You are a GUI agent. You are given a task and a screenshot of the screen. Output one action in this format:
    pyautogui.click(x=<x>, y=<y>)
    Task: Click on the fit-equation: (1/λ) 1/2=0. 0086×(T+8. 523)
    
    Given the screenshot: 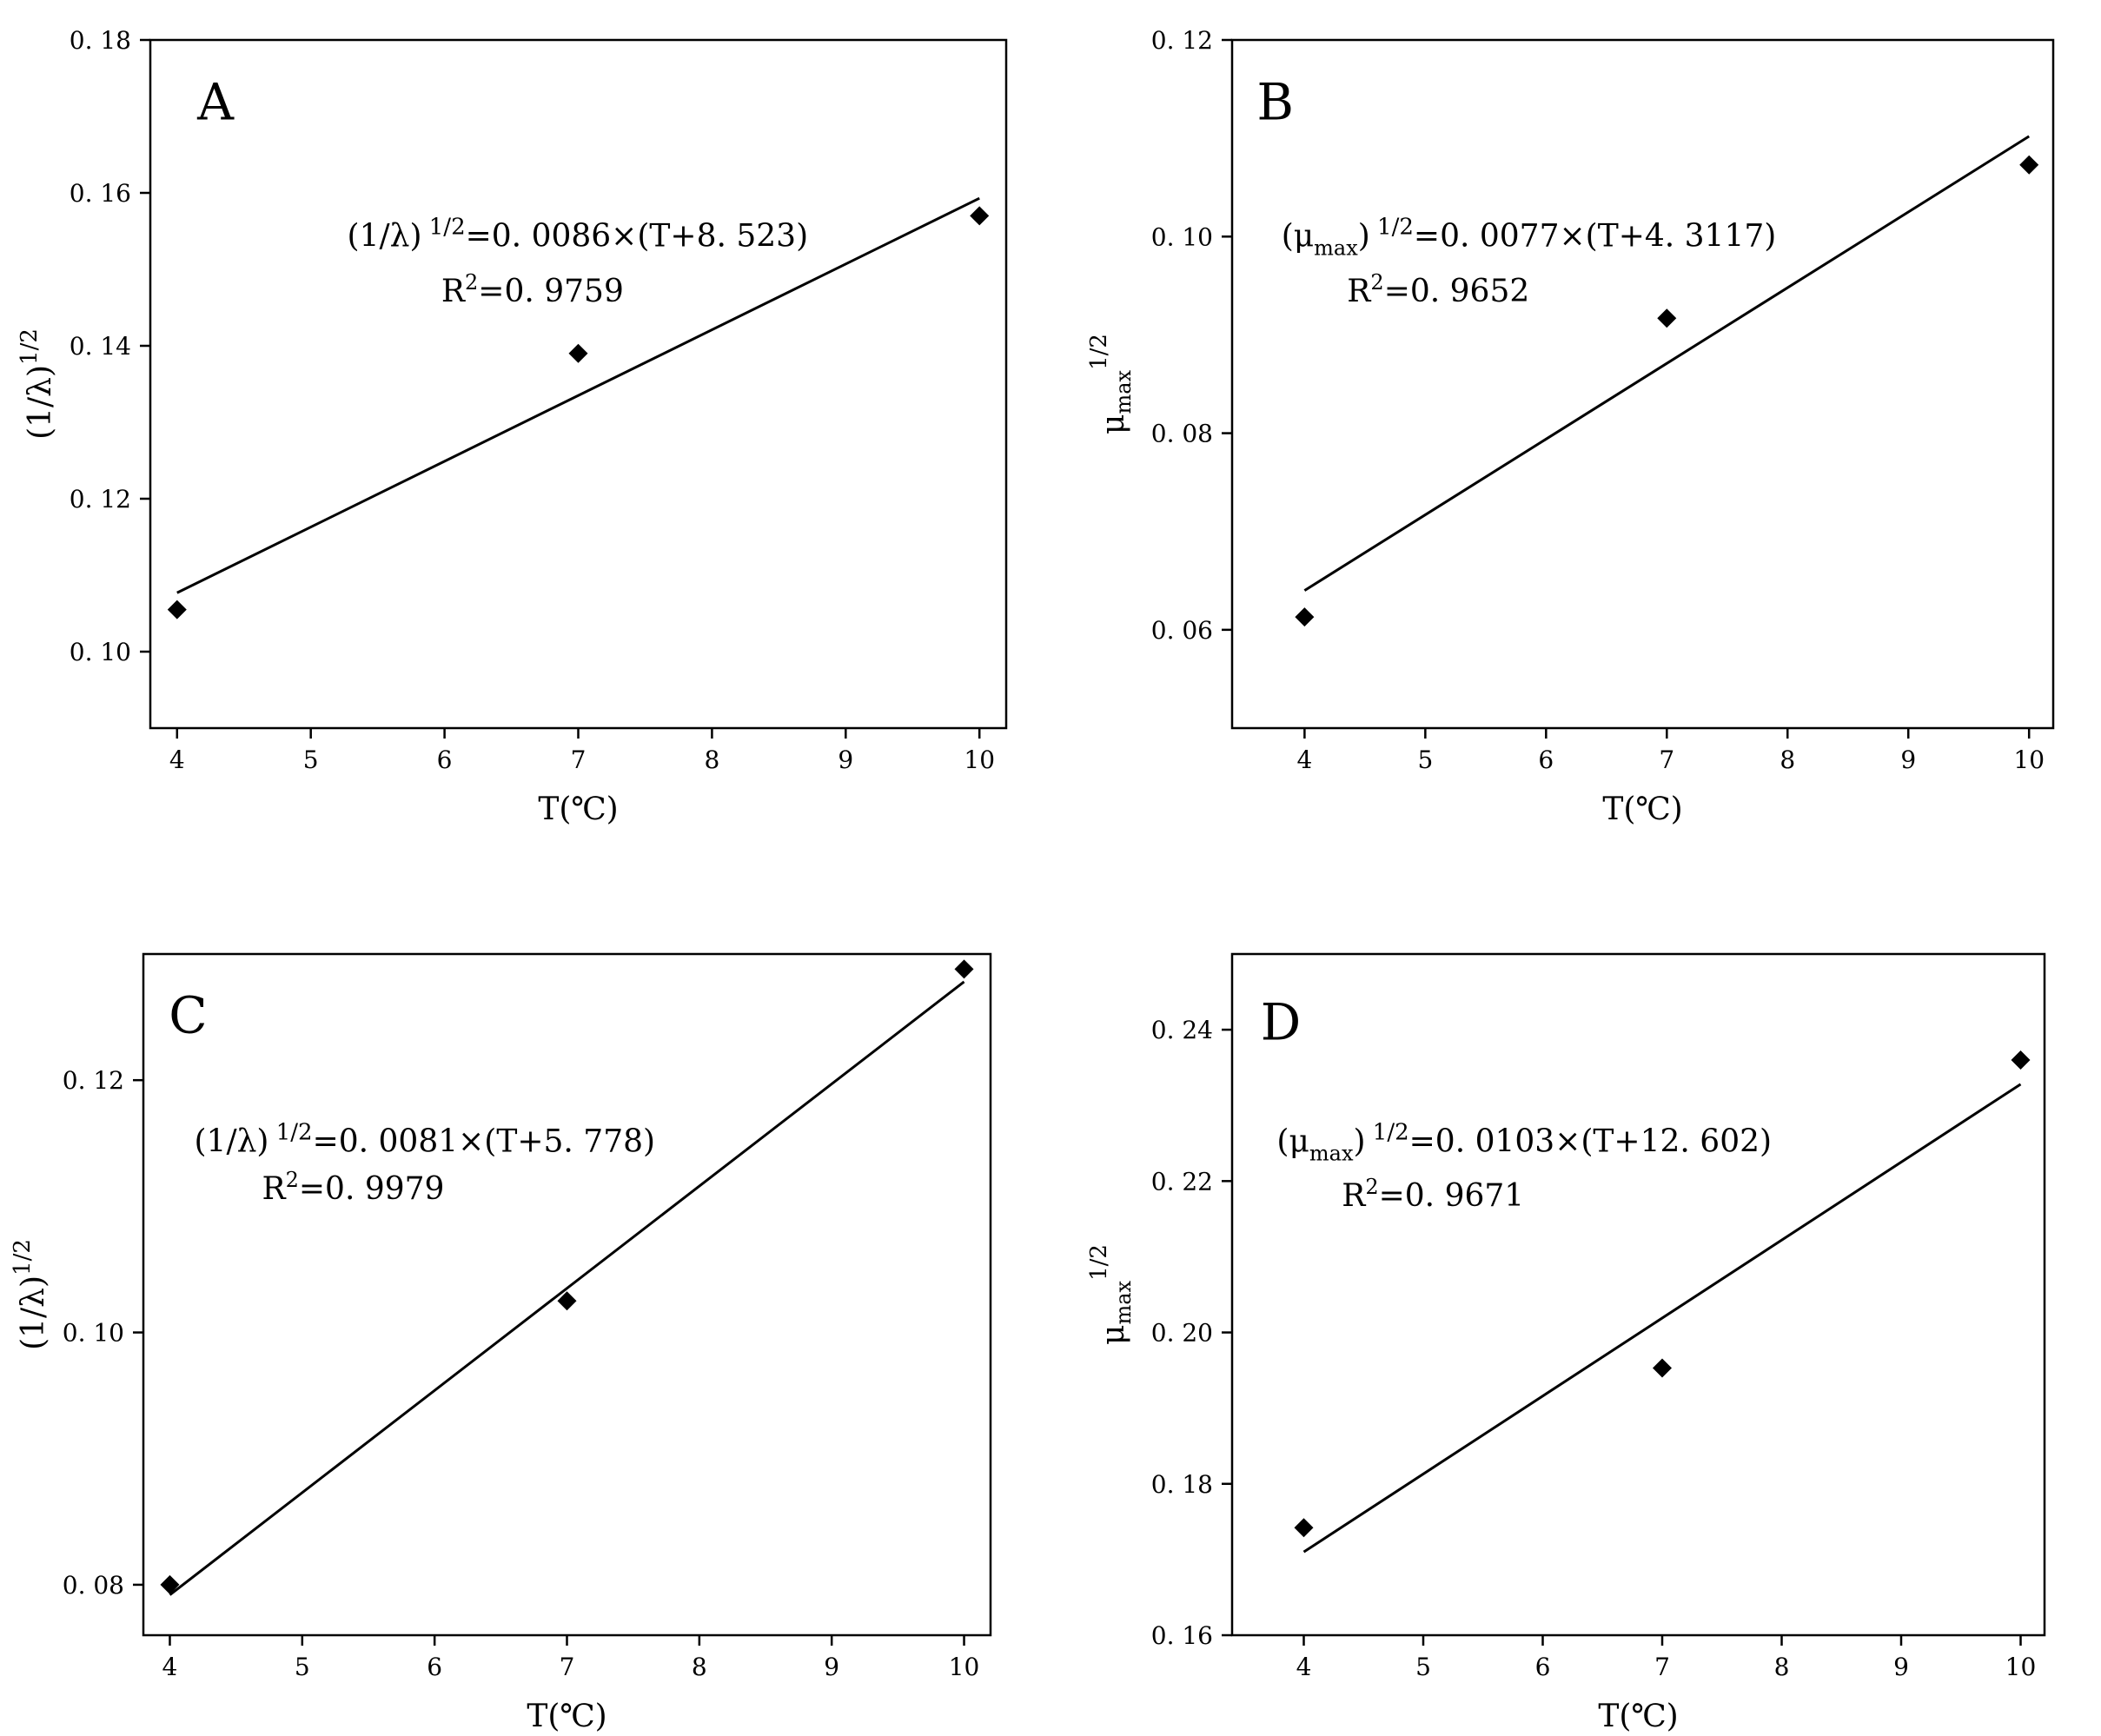 What is the action you would take?
    pyautogui.click(x=578, y=235)
    